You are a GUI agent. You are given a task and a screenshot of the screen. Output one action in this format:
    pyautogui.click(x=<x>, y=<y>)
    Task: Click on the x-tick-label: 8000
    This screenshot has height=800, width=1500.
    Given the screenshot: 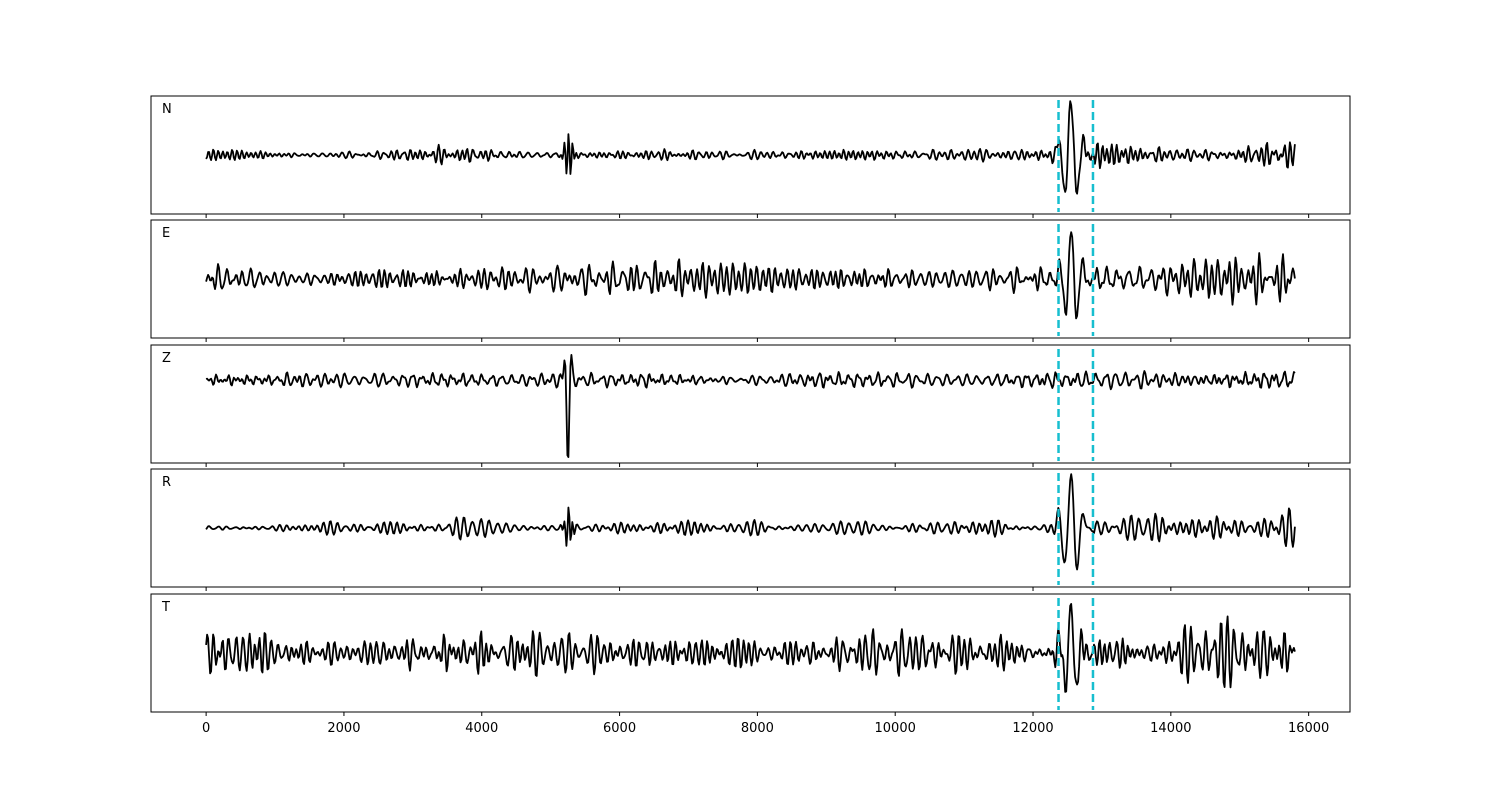 What is the action you would take?
    pyautogui.click(x=757, y=728)
    